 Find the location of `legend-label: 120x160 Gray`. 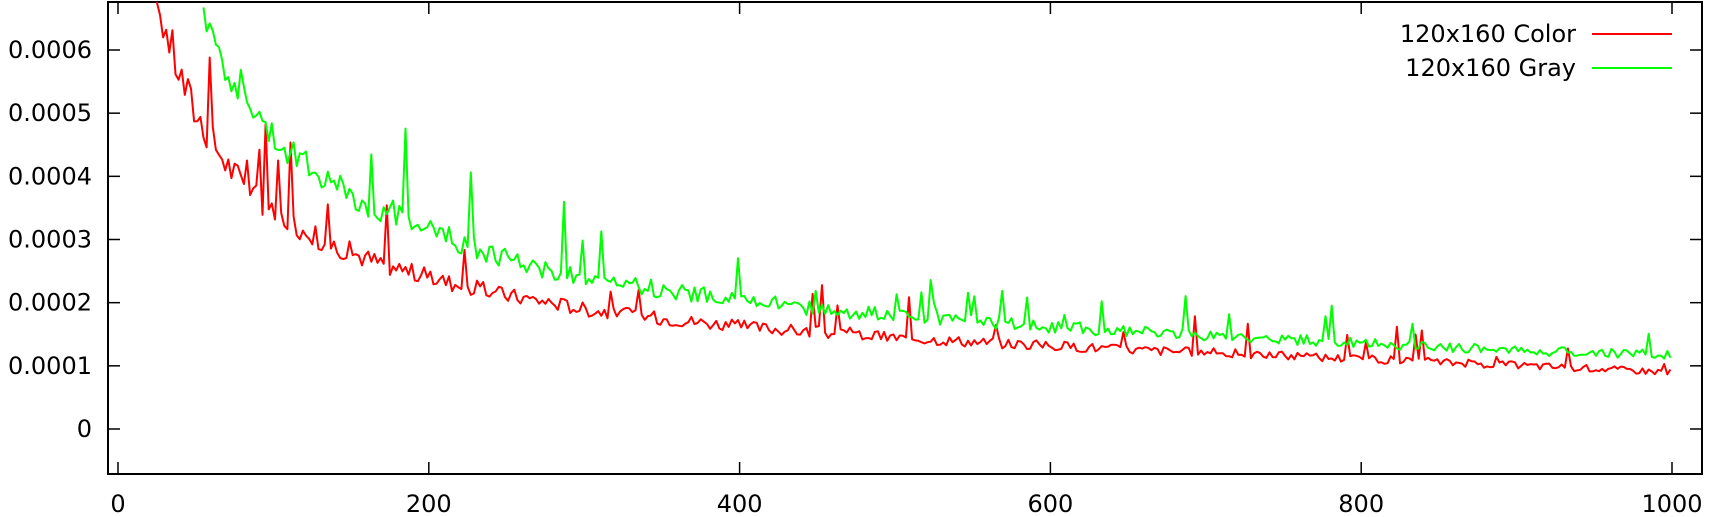

legend-label: 120x160 Gray is located at coordinates (1490, 68).